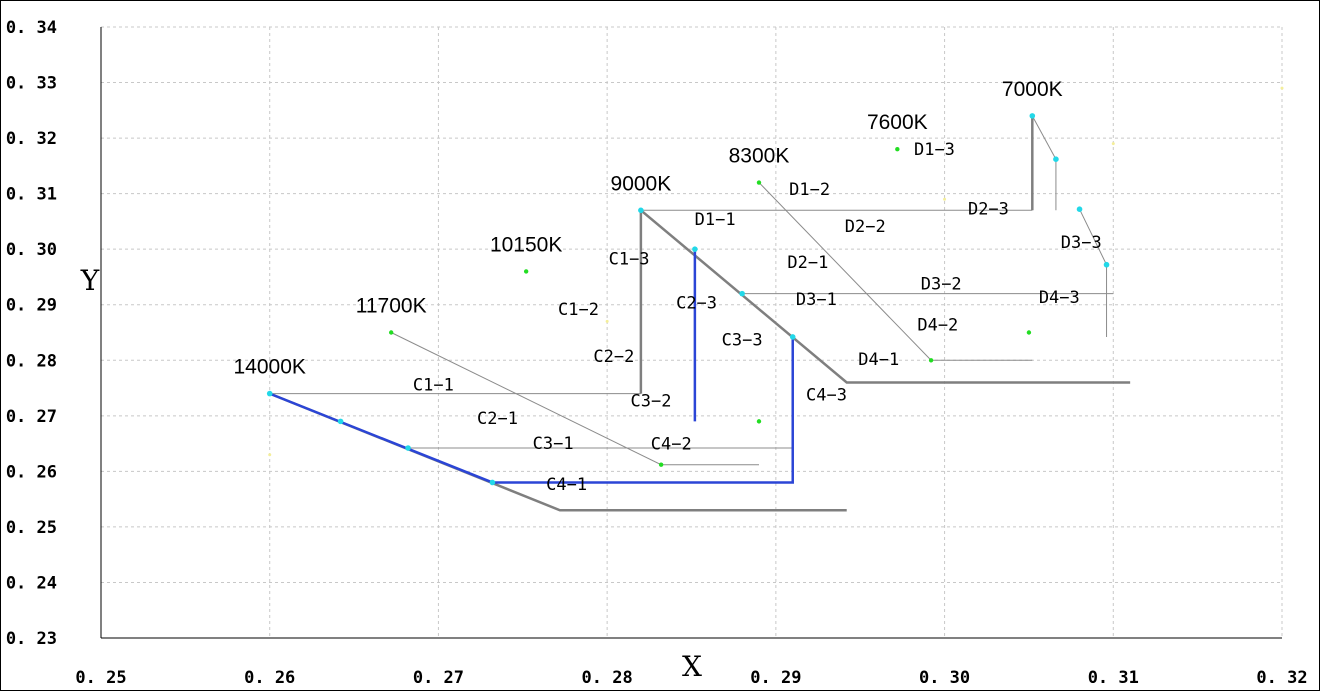 The width and height of the screenshot is (1320, 691). I want to click on y-tick-label: 0. 26, so click(31, 472).